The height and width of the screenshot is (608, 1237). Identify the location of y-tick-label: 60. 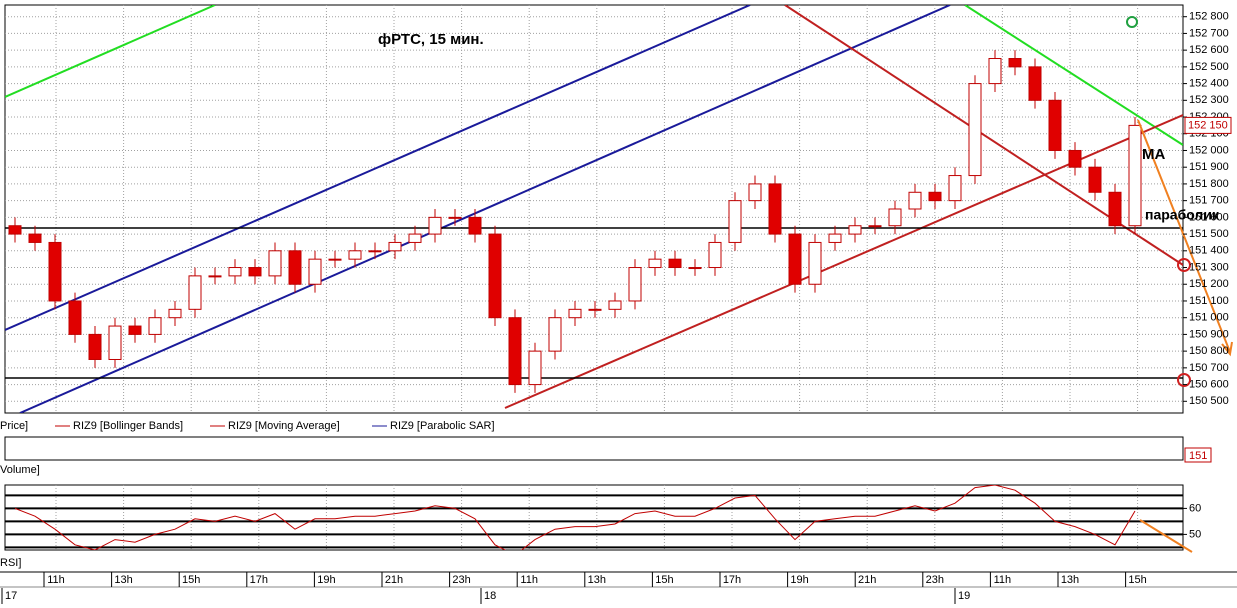
(1195, 508).